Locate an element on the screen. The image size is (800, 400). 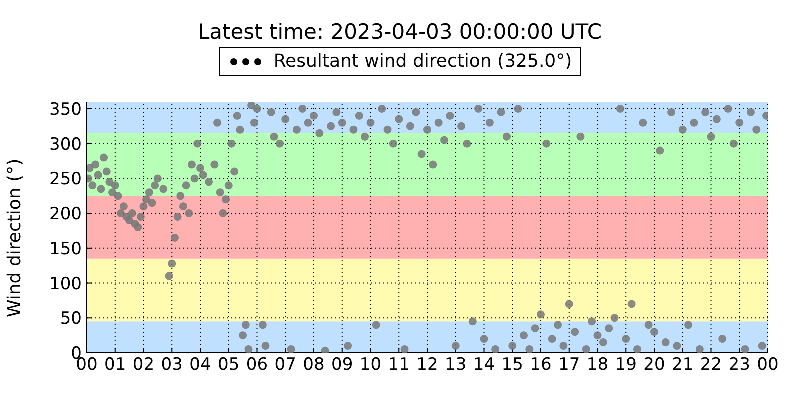
y-tick-label: 50 is located at coordinates (71, 319).